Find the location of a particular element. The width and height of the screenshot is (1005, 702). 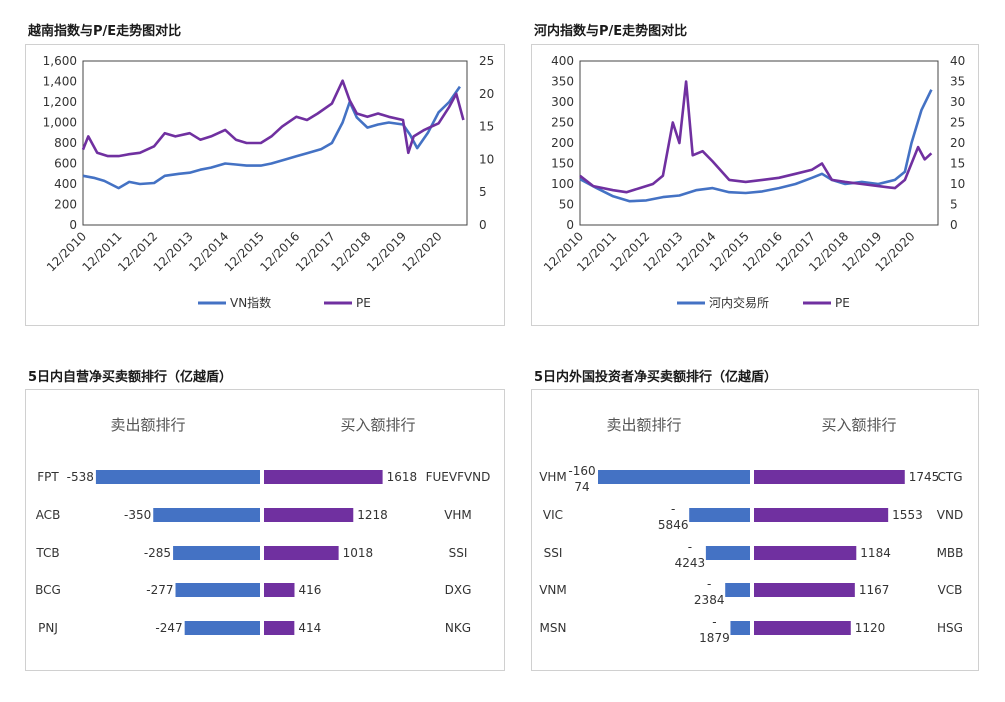

buy-value-label: 1018 is located at coordinates (358, 553).